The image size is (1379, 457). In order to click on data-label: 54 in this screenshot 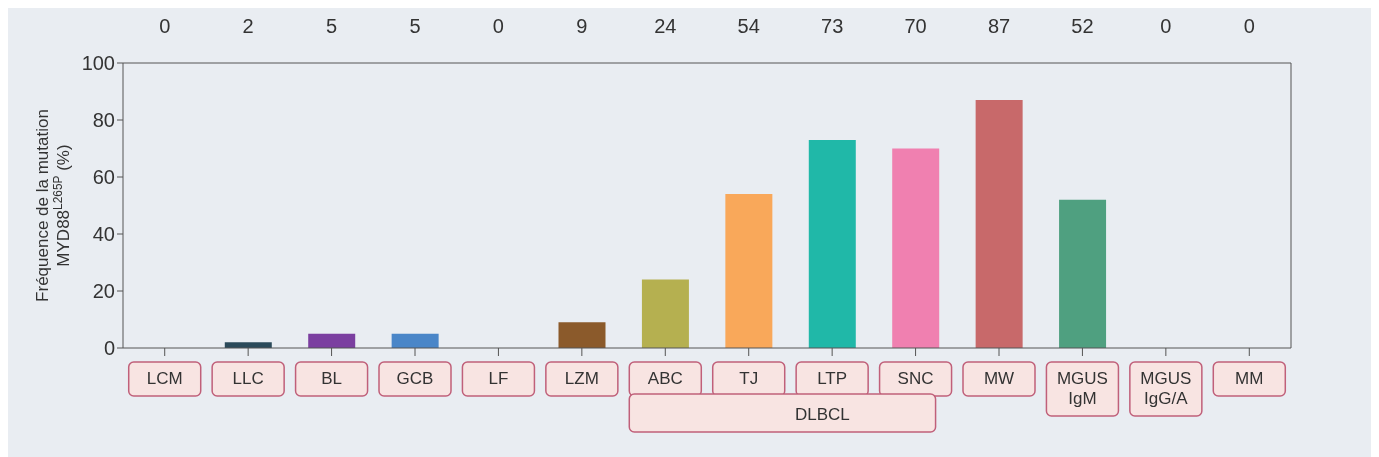, I will do `click(748, 26)`.